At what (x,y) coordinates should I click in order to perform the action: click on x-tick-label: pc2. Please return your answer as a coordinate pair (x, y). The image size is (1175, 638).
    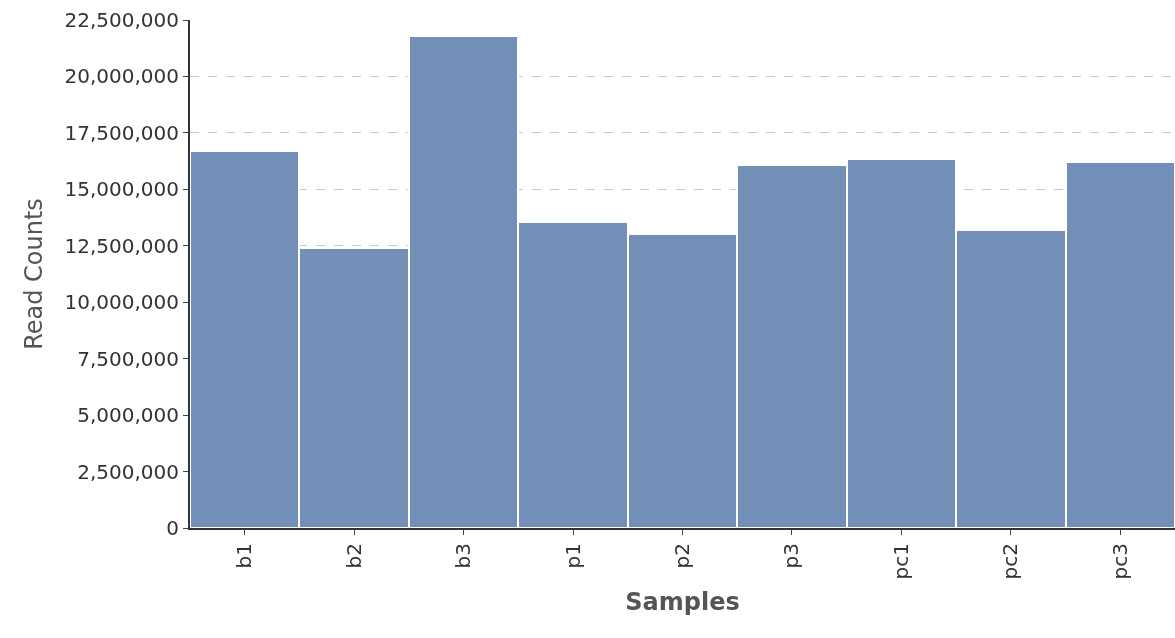
    Looking at the image, I should click on (1010, 561).